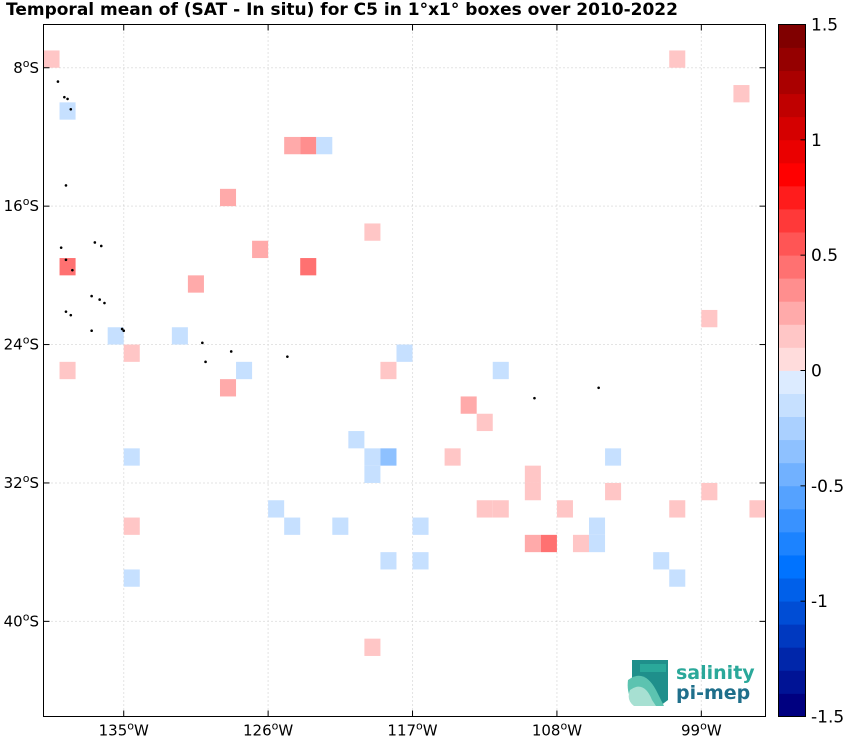 This screenshot has width=847, height=740. I want to click on y-tick-label: 40oS, so click(21, 620).